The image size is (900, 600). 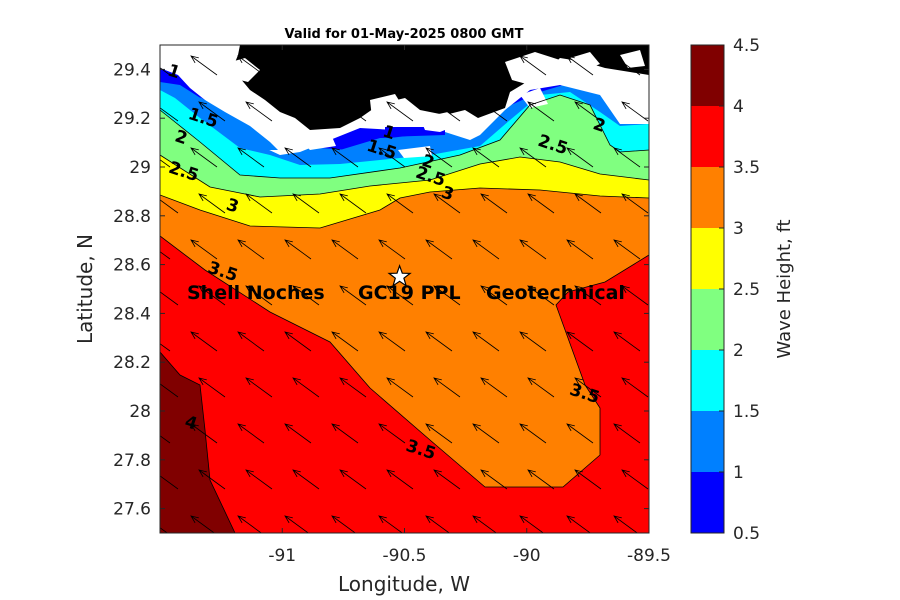 I want to click on nearshore-sky-tongue, so click(x=239, y=123).